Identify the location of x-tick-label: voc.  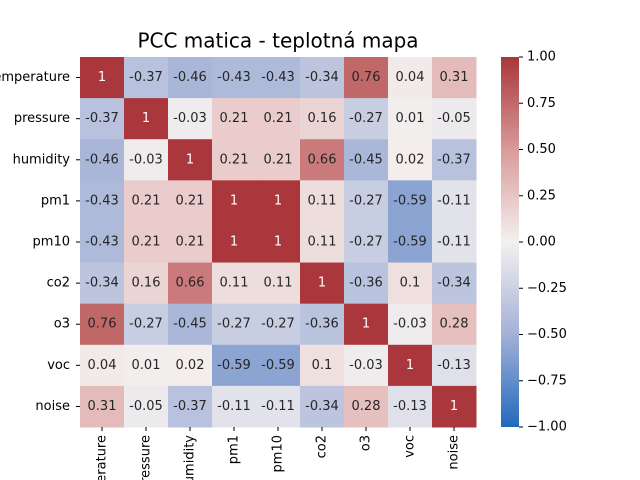
(410, 446).